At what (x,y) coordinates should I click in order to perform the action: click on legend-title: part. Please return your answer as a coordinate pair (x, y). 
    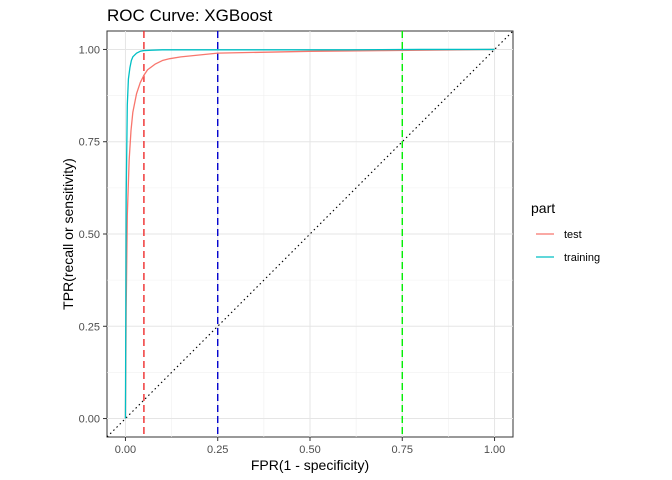
    Looking at the image, I should click on (543, 208).